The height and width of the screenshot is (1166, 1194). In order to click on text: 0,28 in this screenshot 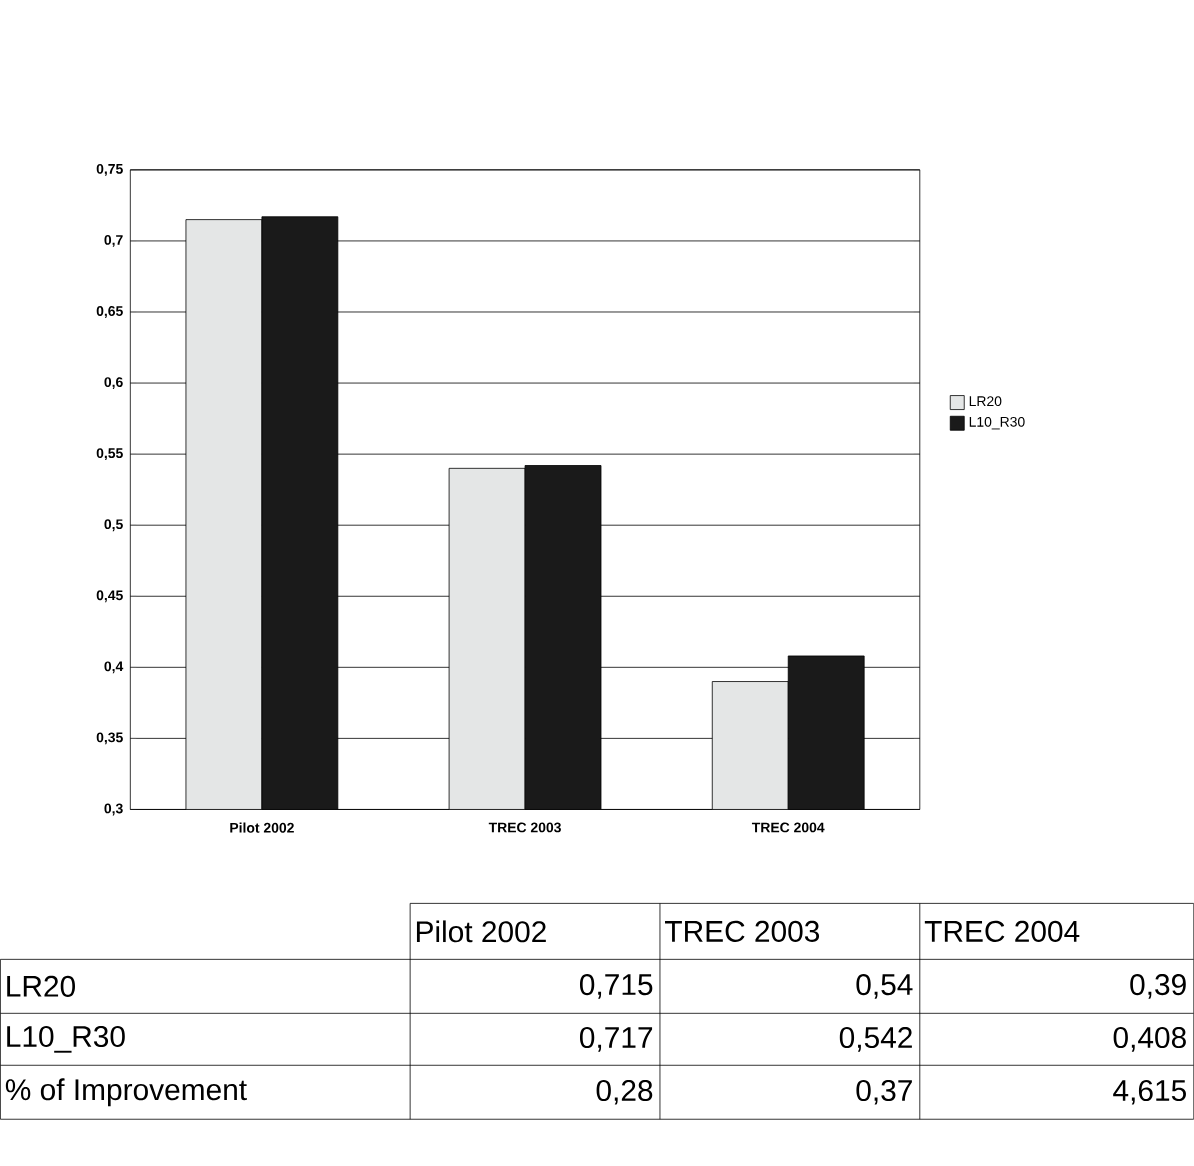, I will do `click(624, 1092)`.